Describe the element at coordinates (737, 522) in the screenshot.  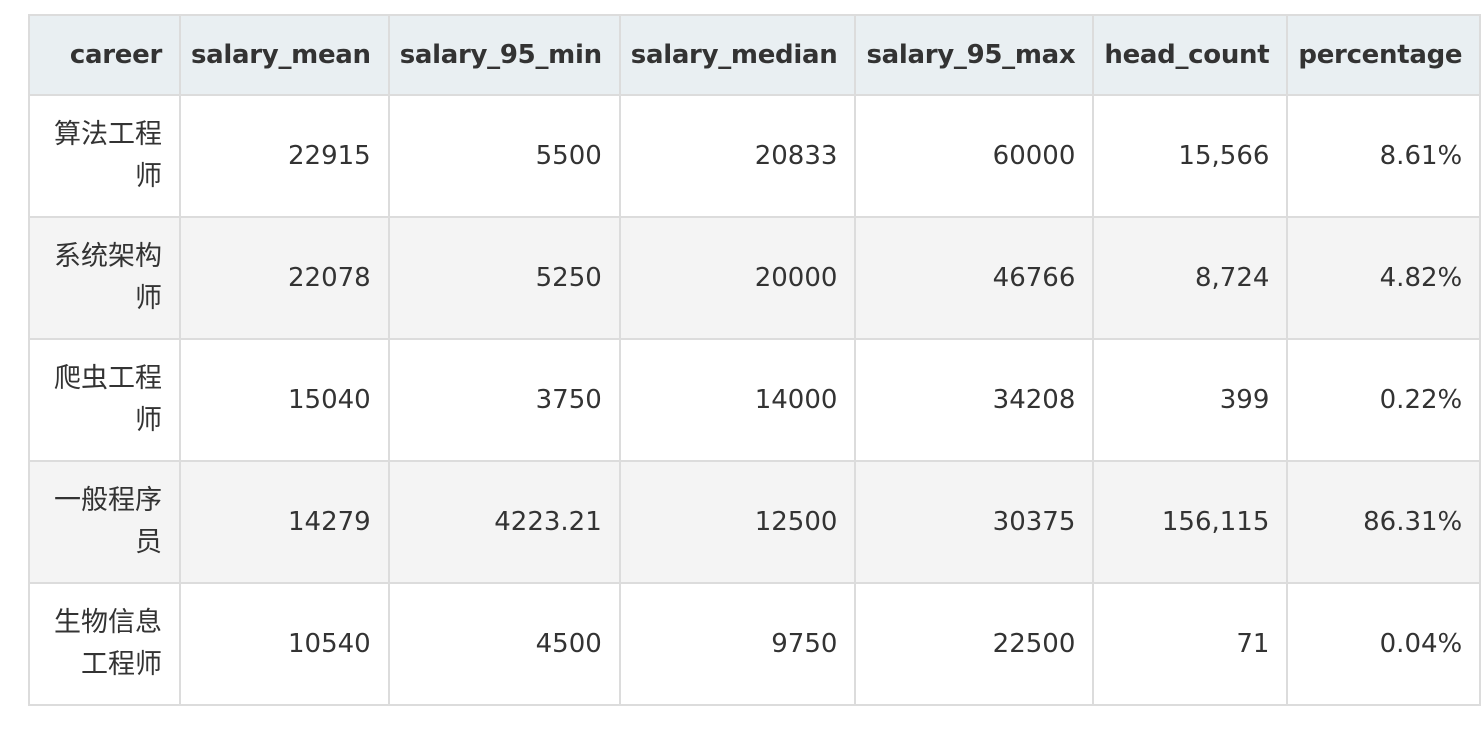
I see `cell-salary-median: 12500` at that location.